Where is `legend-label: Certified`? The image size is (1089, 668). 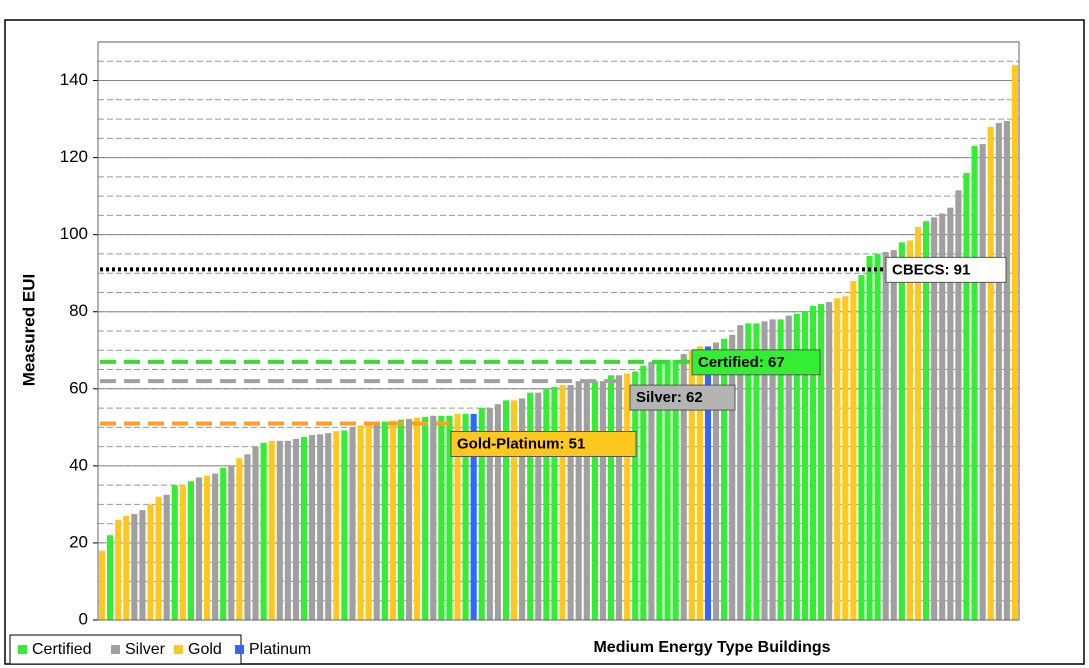 legend-label: Certified is located at coordinates (62, 649).